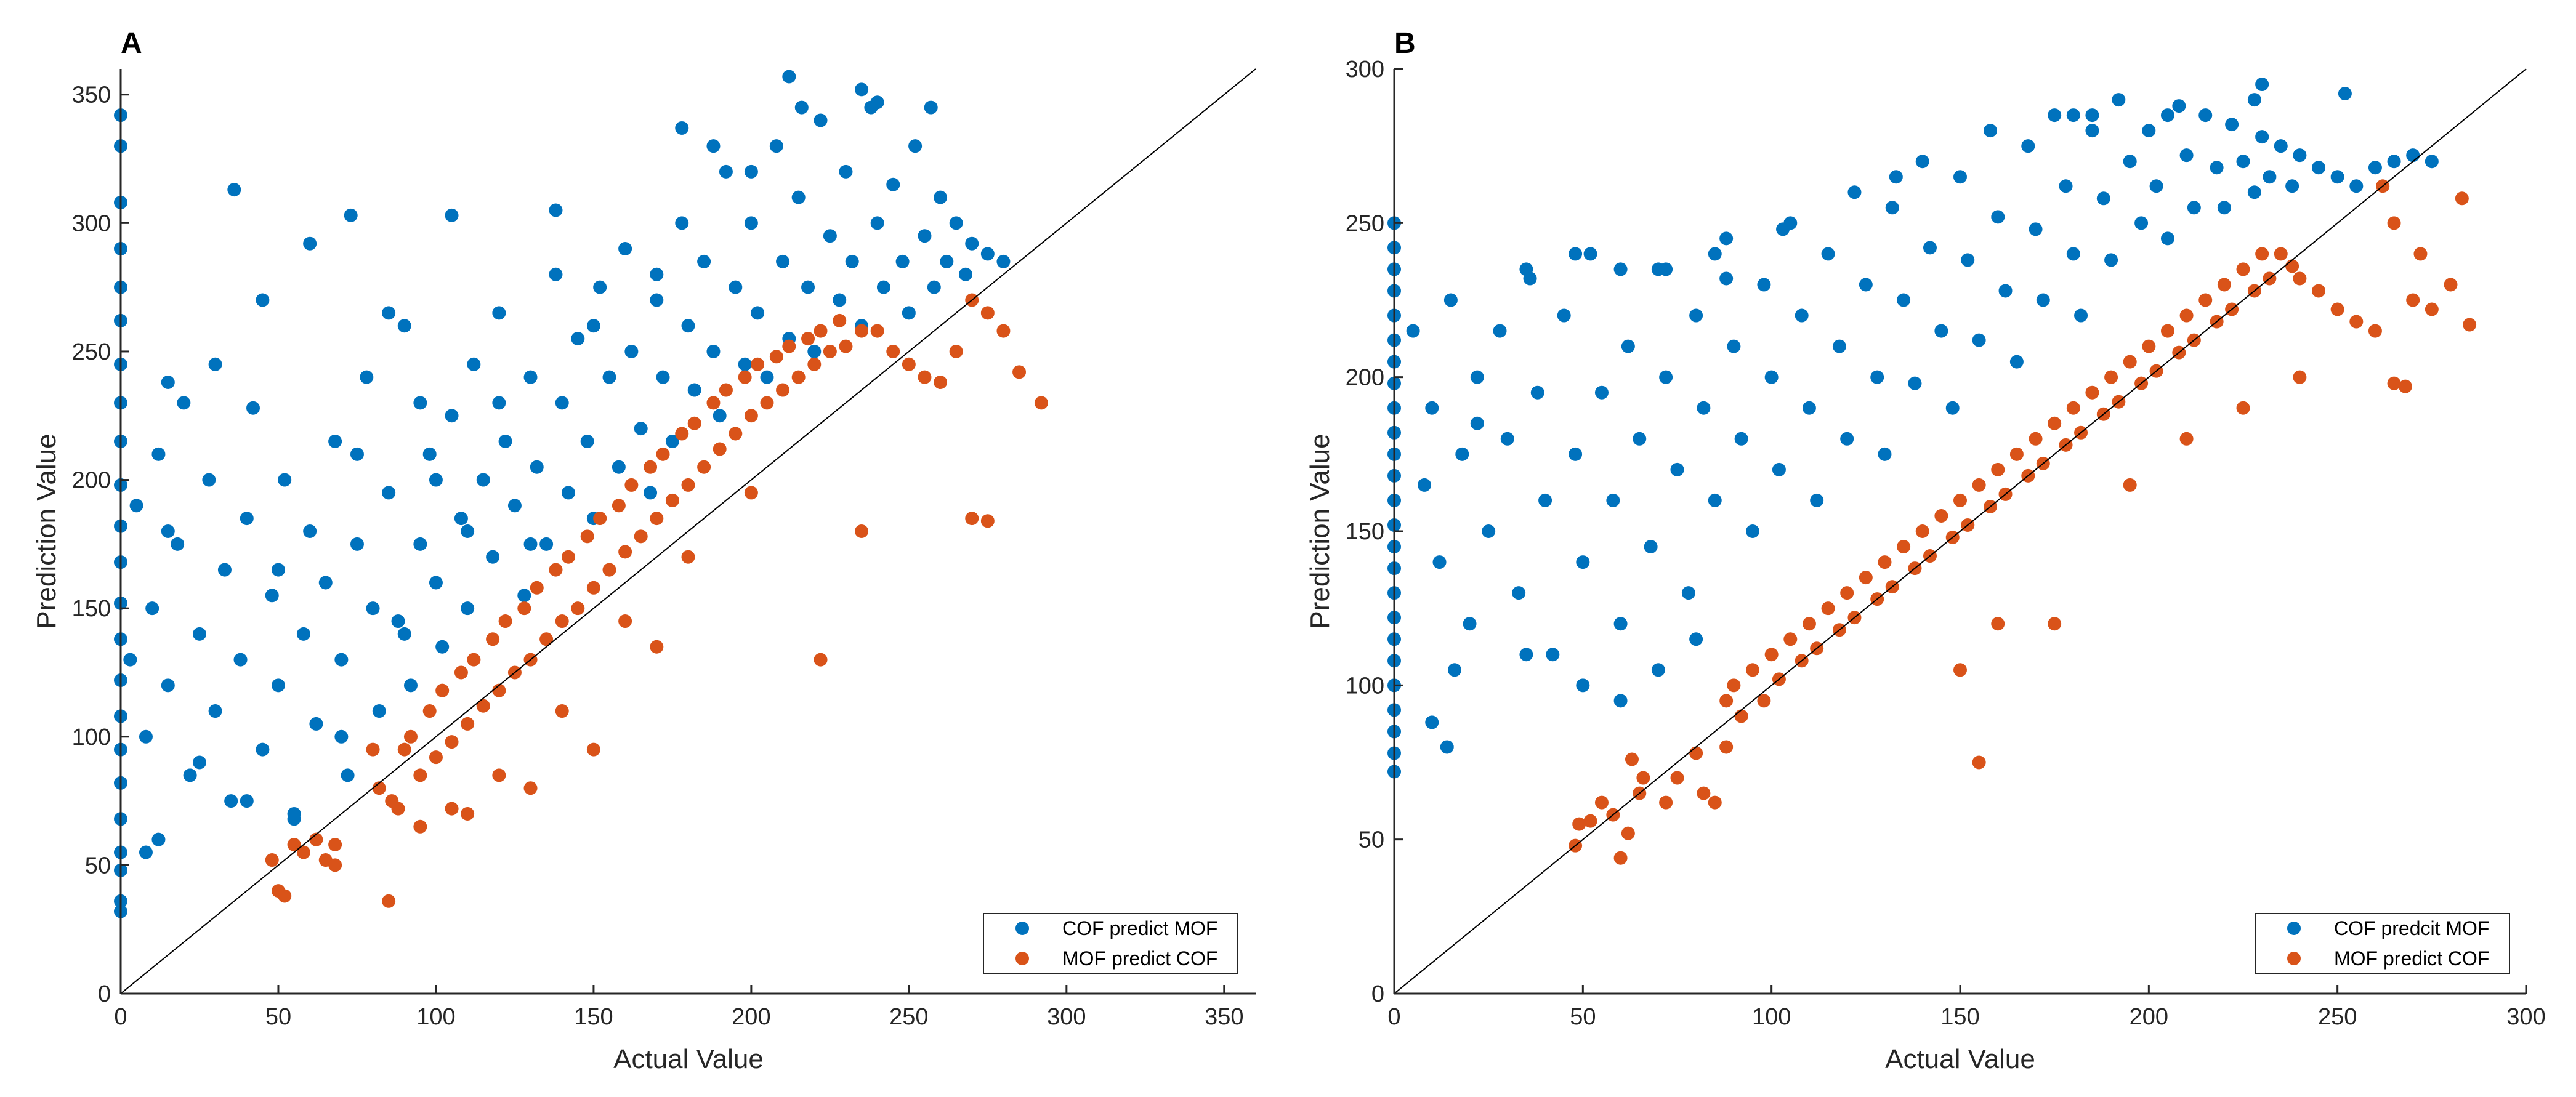 The image size is (2576, 1097). I want to click on panel-b-x-tick-label: 150, so click(1959, 1017).